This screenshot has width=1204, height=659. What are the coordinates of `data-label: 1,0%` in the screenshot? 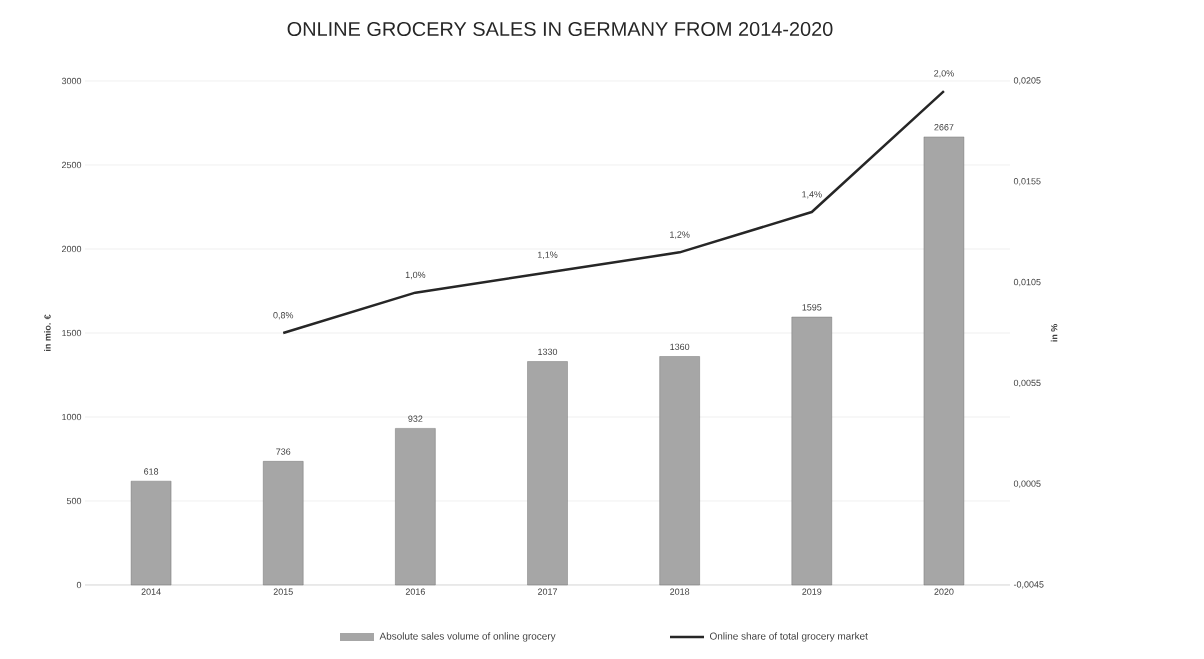 It's located at (415, 275).